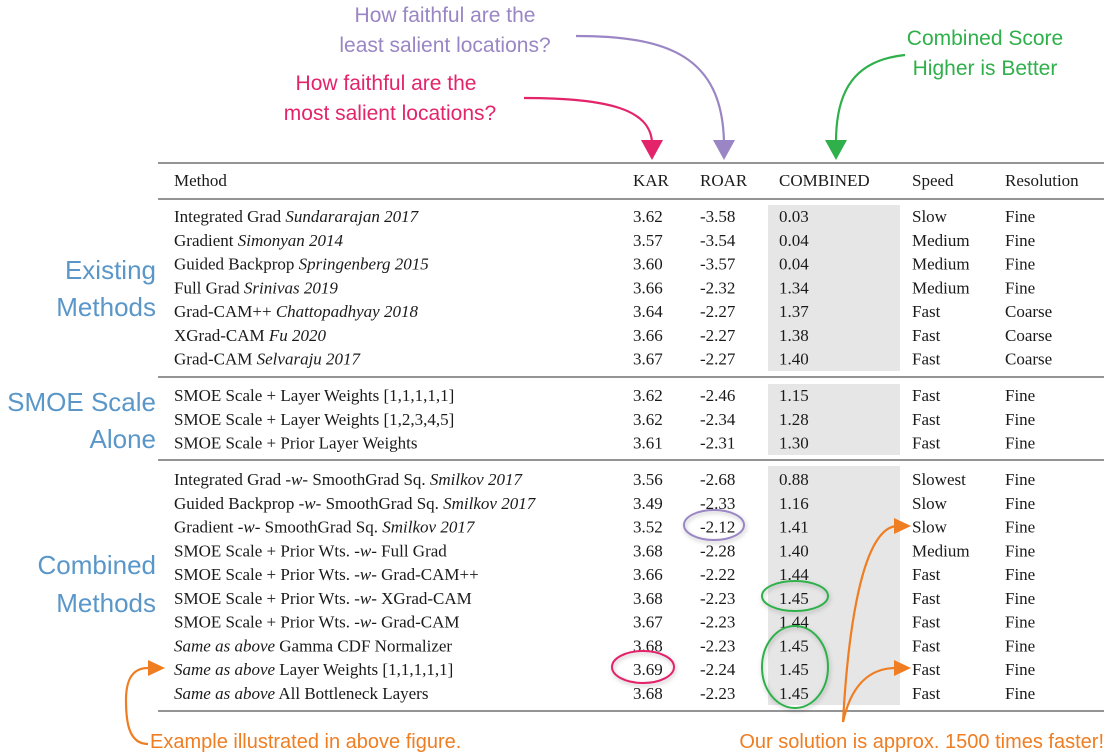 The width and height of the screenshot is (1110, 754). Describe the element at coordinates (264, 622) in the screenshot. I see `method-text-part: SMOE Scale + Prior Wts.` at that location.